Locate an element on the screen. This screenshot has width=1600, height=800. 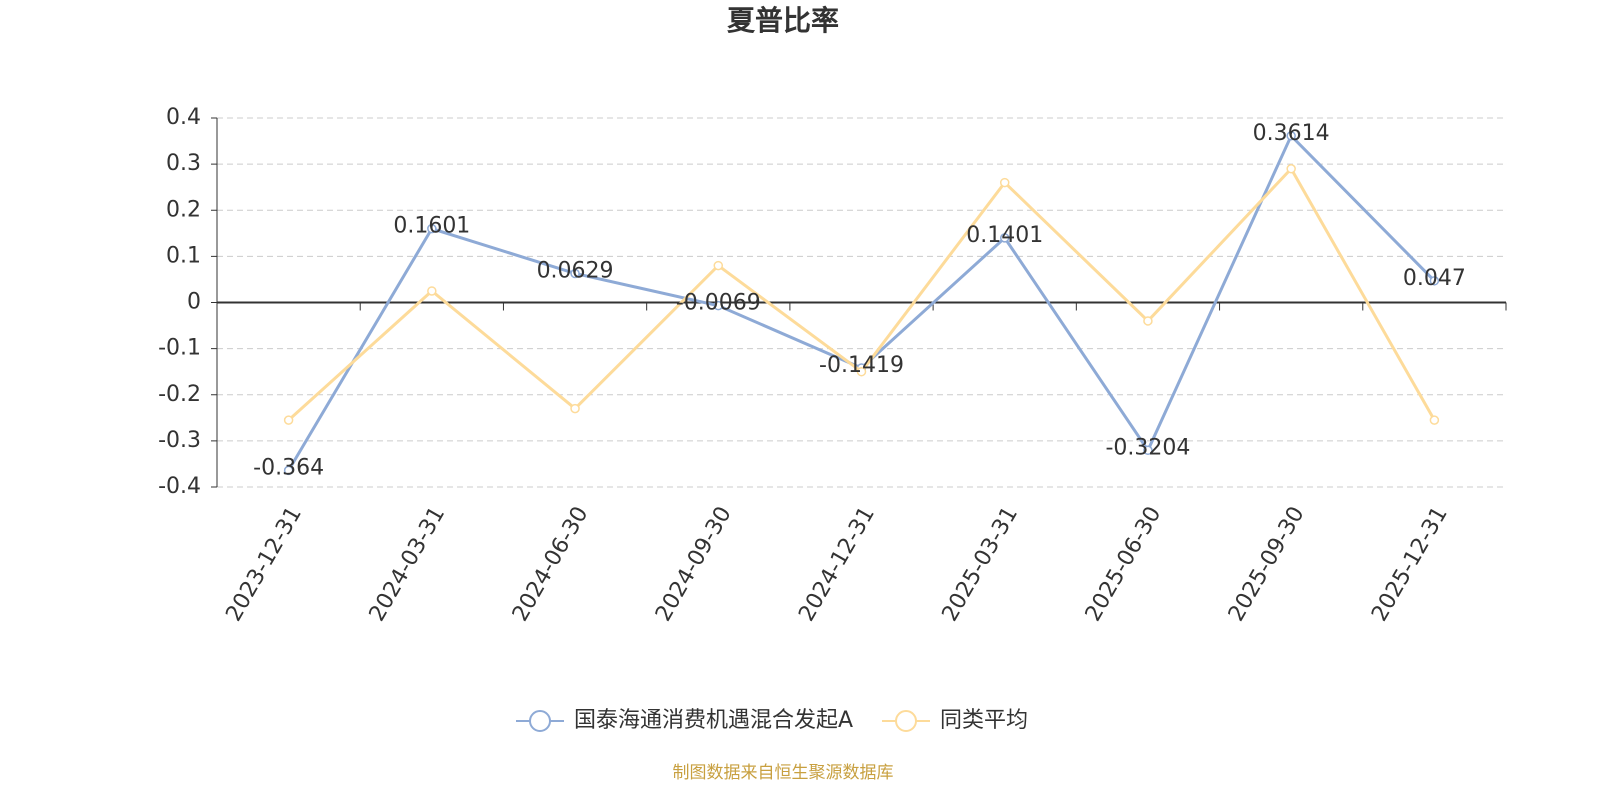
data-label: 0.1601 is located at coordinates (431, 226).